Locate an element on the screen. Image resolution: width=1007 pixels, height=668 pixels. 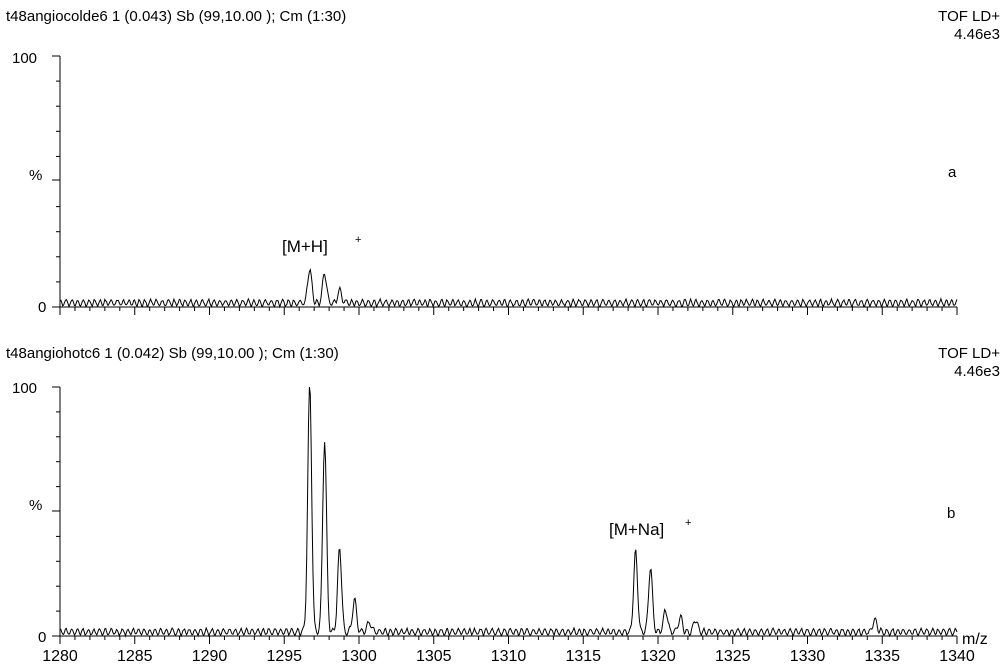
x-tick-label: 1280 is located at coordinates (60, 656).